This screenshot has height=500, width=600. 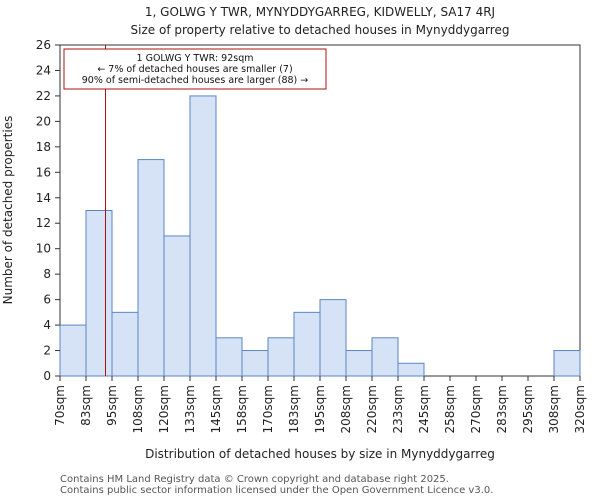 What do you see at coordinates (476, 409) in the screenshot?
I see `x-tick-label: 270sqm` at bounding box center [476, 409].